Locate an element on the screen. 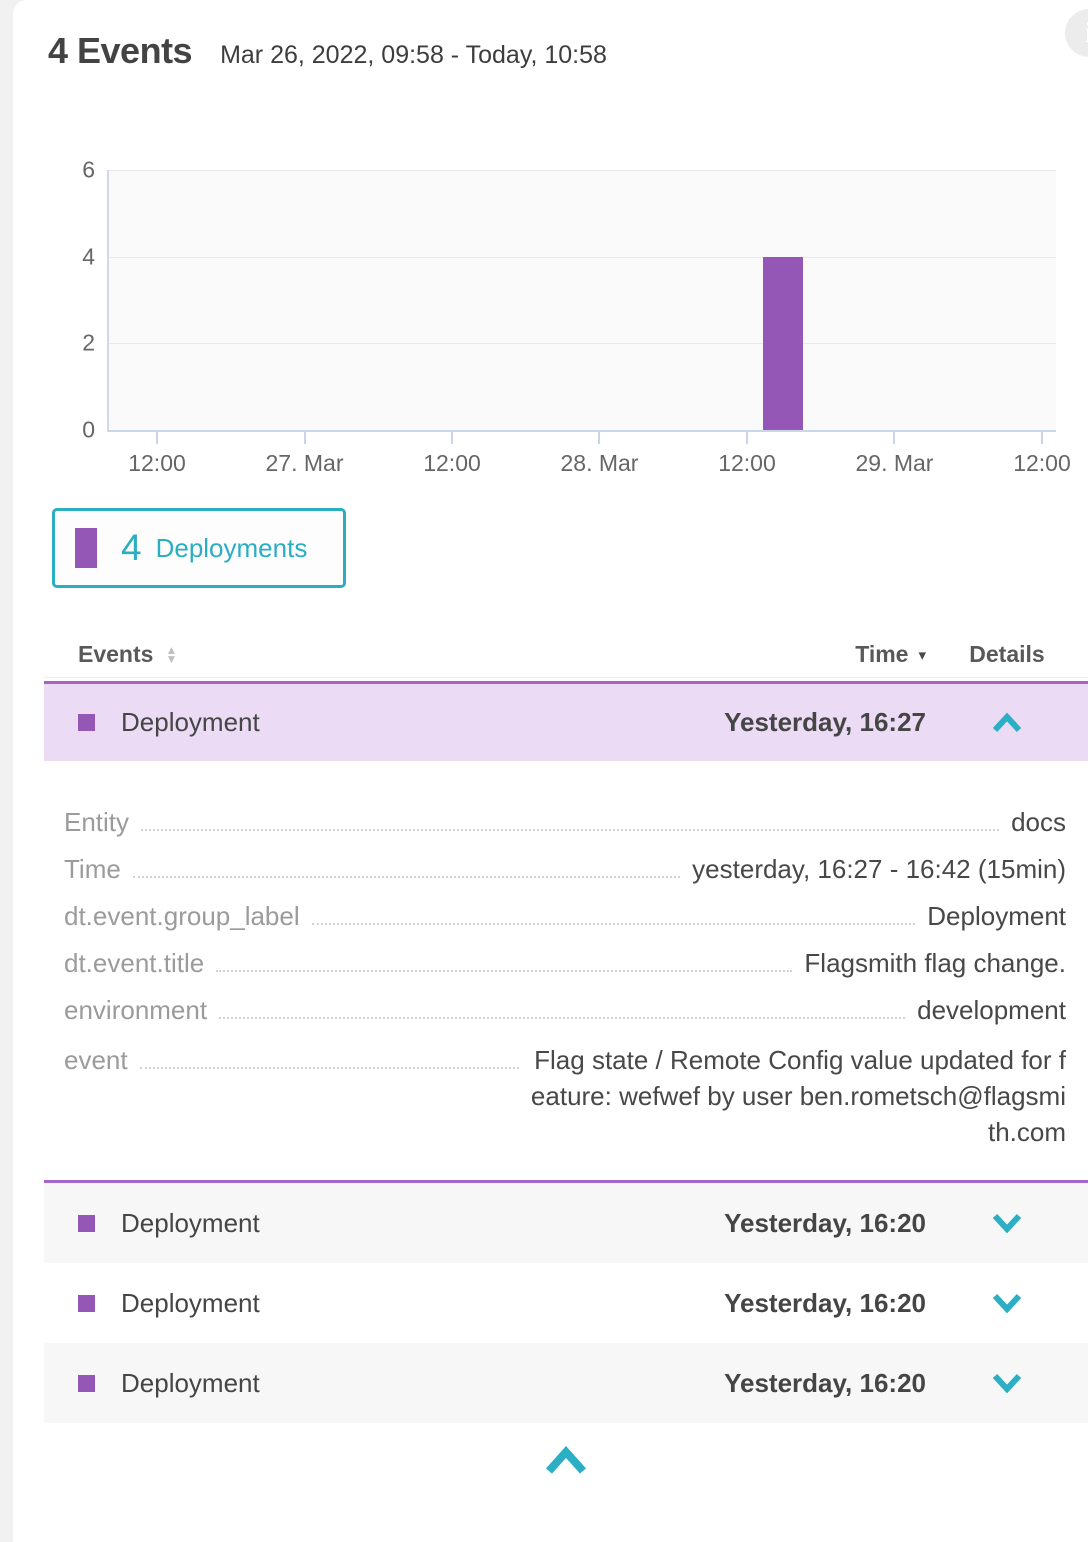  page-title: 4 Events is located at coordinates (120, 50).